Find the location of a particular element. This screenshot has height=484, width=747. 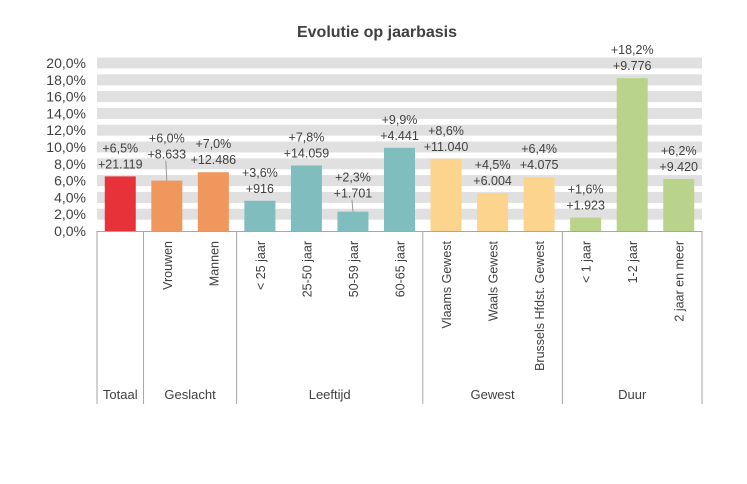

y-tick-label: 8,0% is located at coordinates (70, 164).